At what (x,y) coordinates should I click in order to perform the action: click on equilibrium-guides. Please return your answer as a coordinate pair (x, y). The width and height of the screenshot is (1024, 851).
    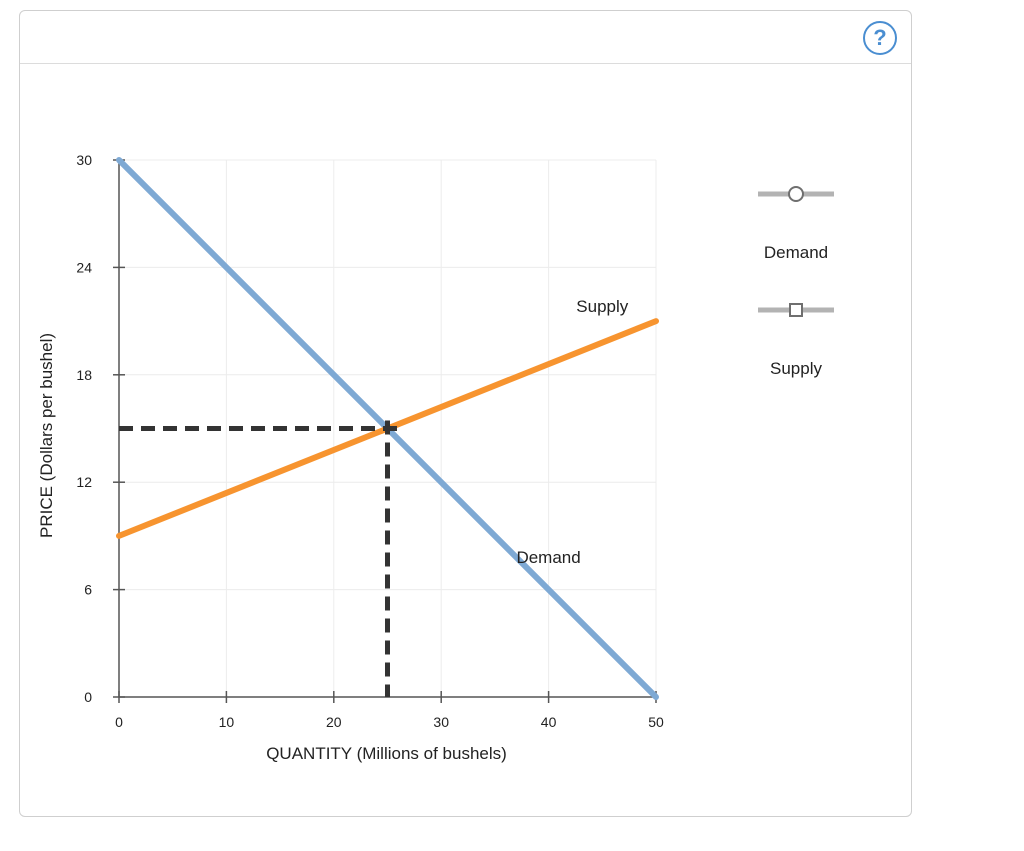
    Looking at the image, I should click on (259, 558).